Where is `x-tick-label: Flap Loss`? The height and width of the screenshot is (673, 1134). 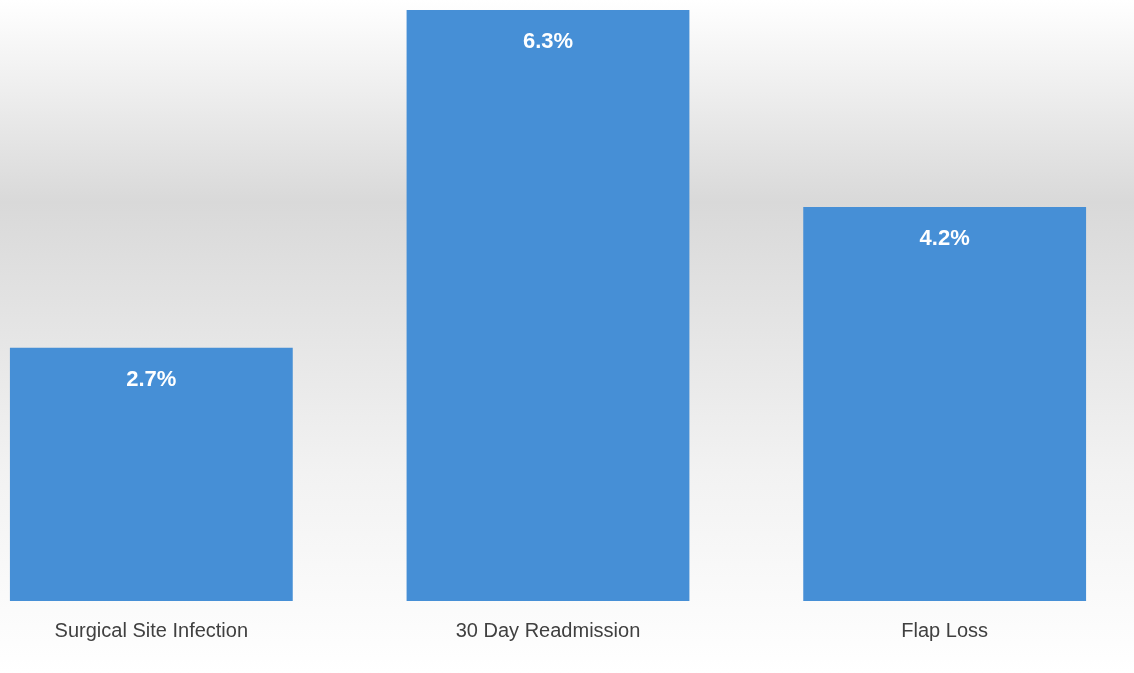
x-tick-label: Flap Loss is located at coordinates (945, 629).